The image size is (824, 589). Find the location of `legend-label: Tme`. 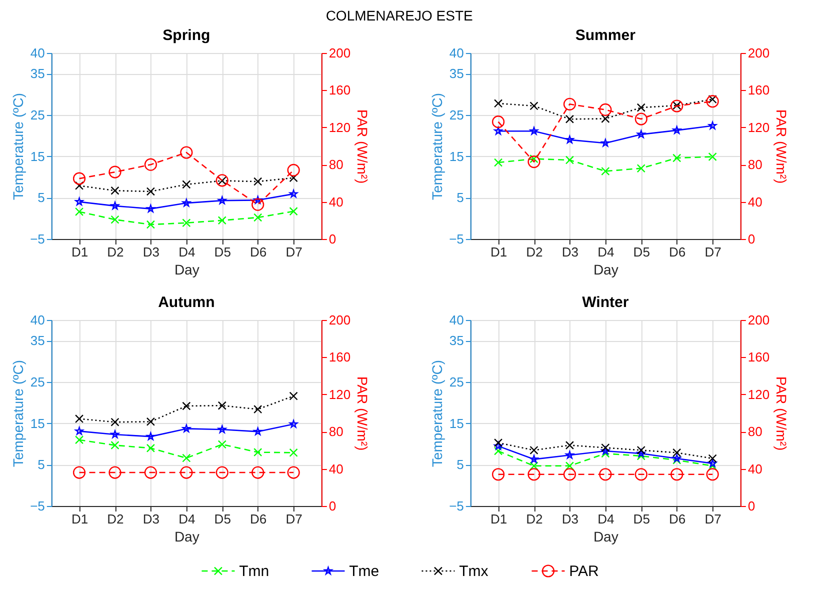

legend-label: Tme is located at coordinates (364, 571).